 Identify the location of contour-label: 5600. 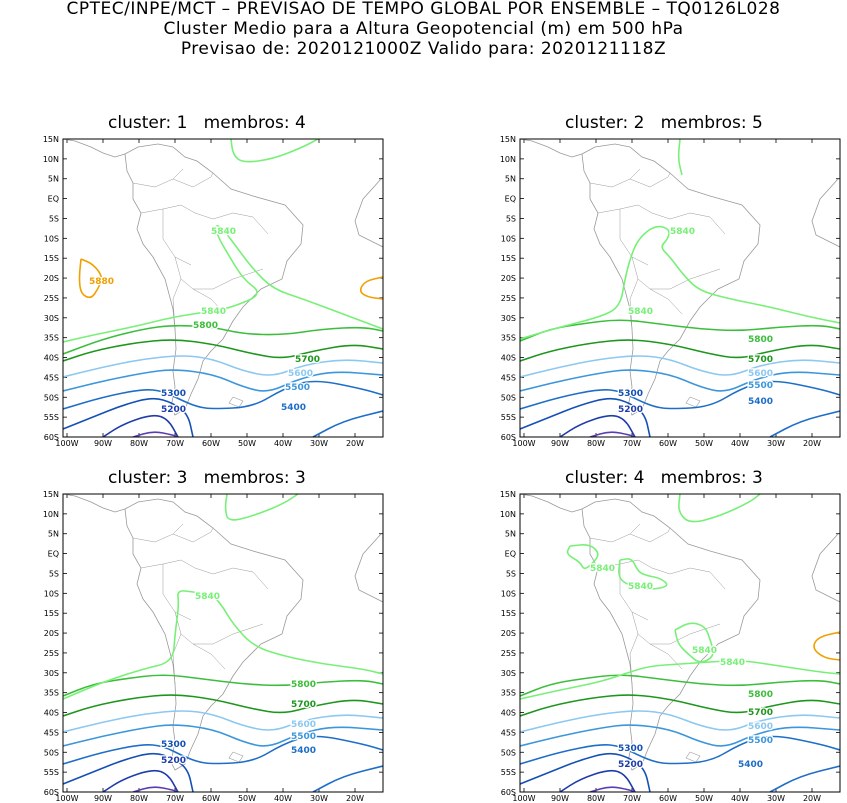
(303, 725).